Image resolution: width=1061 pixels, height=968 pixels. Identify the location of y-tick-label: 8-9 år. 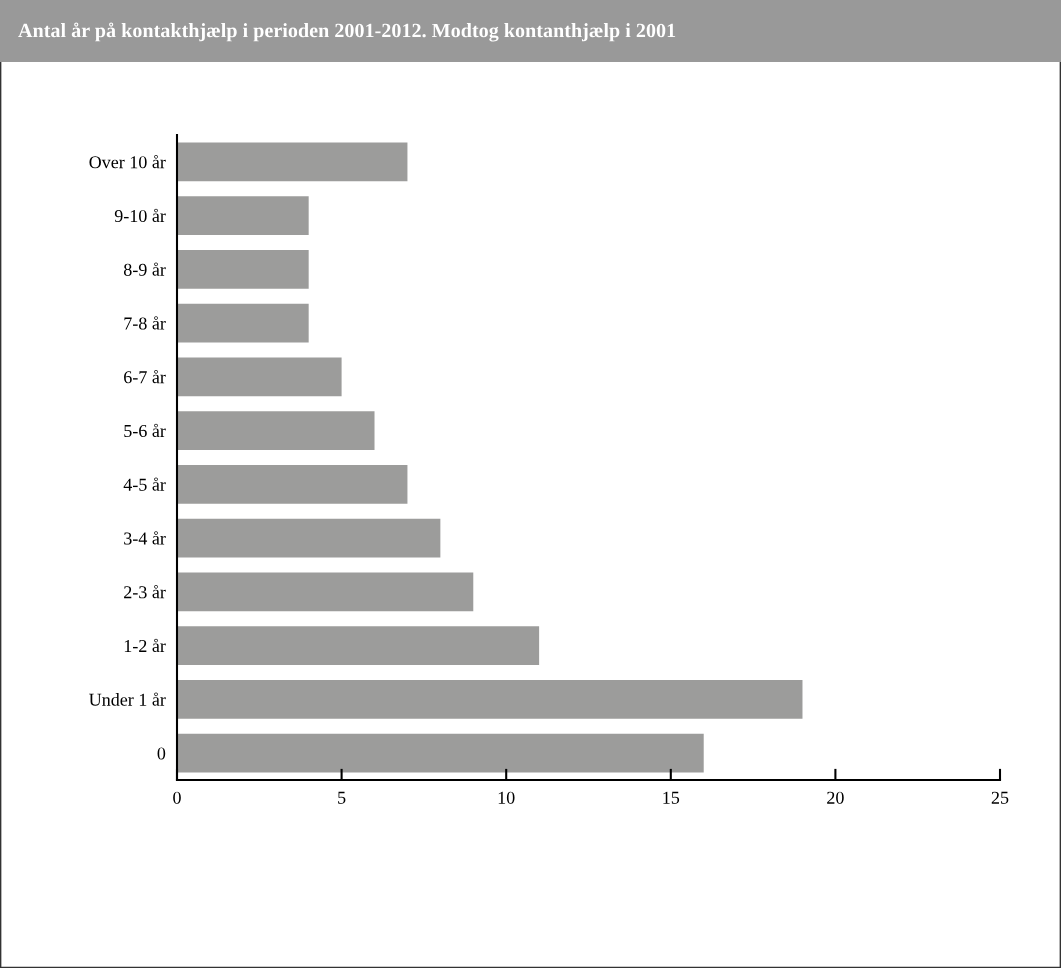
(144, 269).